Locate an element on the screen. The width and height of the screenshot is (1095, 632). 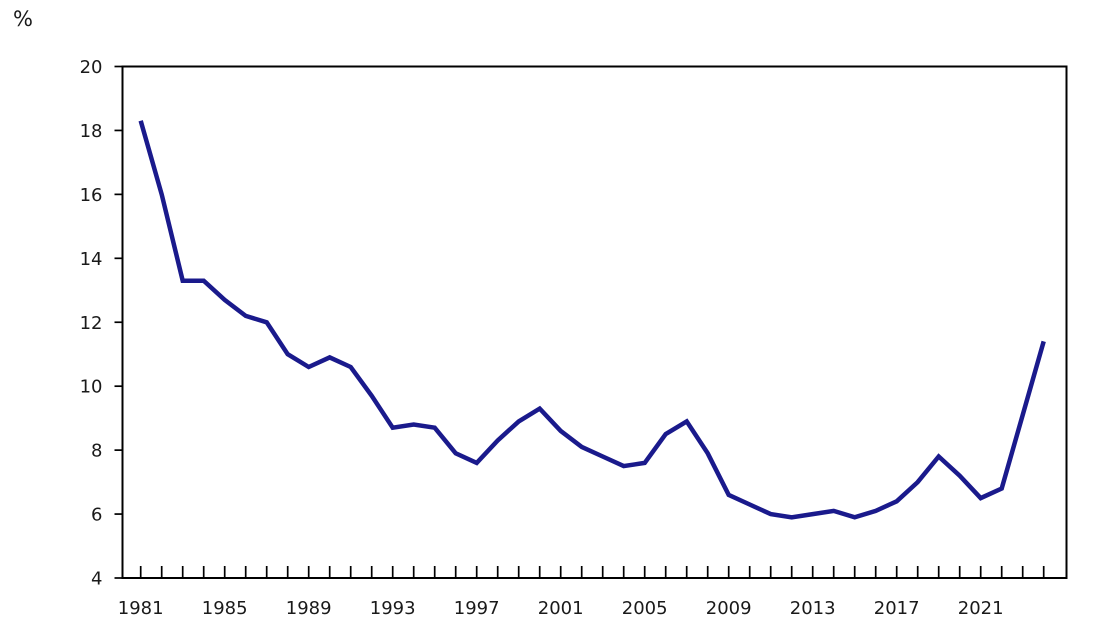
x-axis-label: 2021 is located at coordinates (981, 608).